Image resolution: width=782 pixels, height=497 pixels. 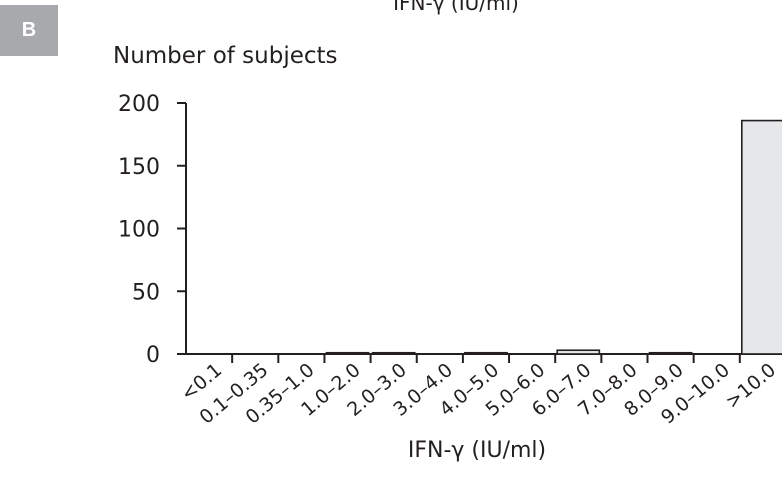 I want to click on panel-label-badge: B, so click(x=29, y=30).